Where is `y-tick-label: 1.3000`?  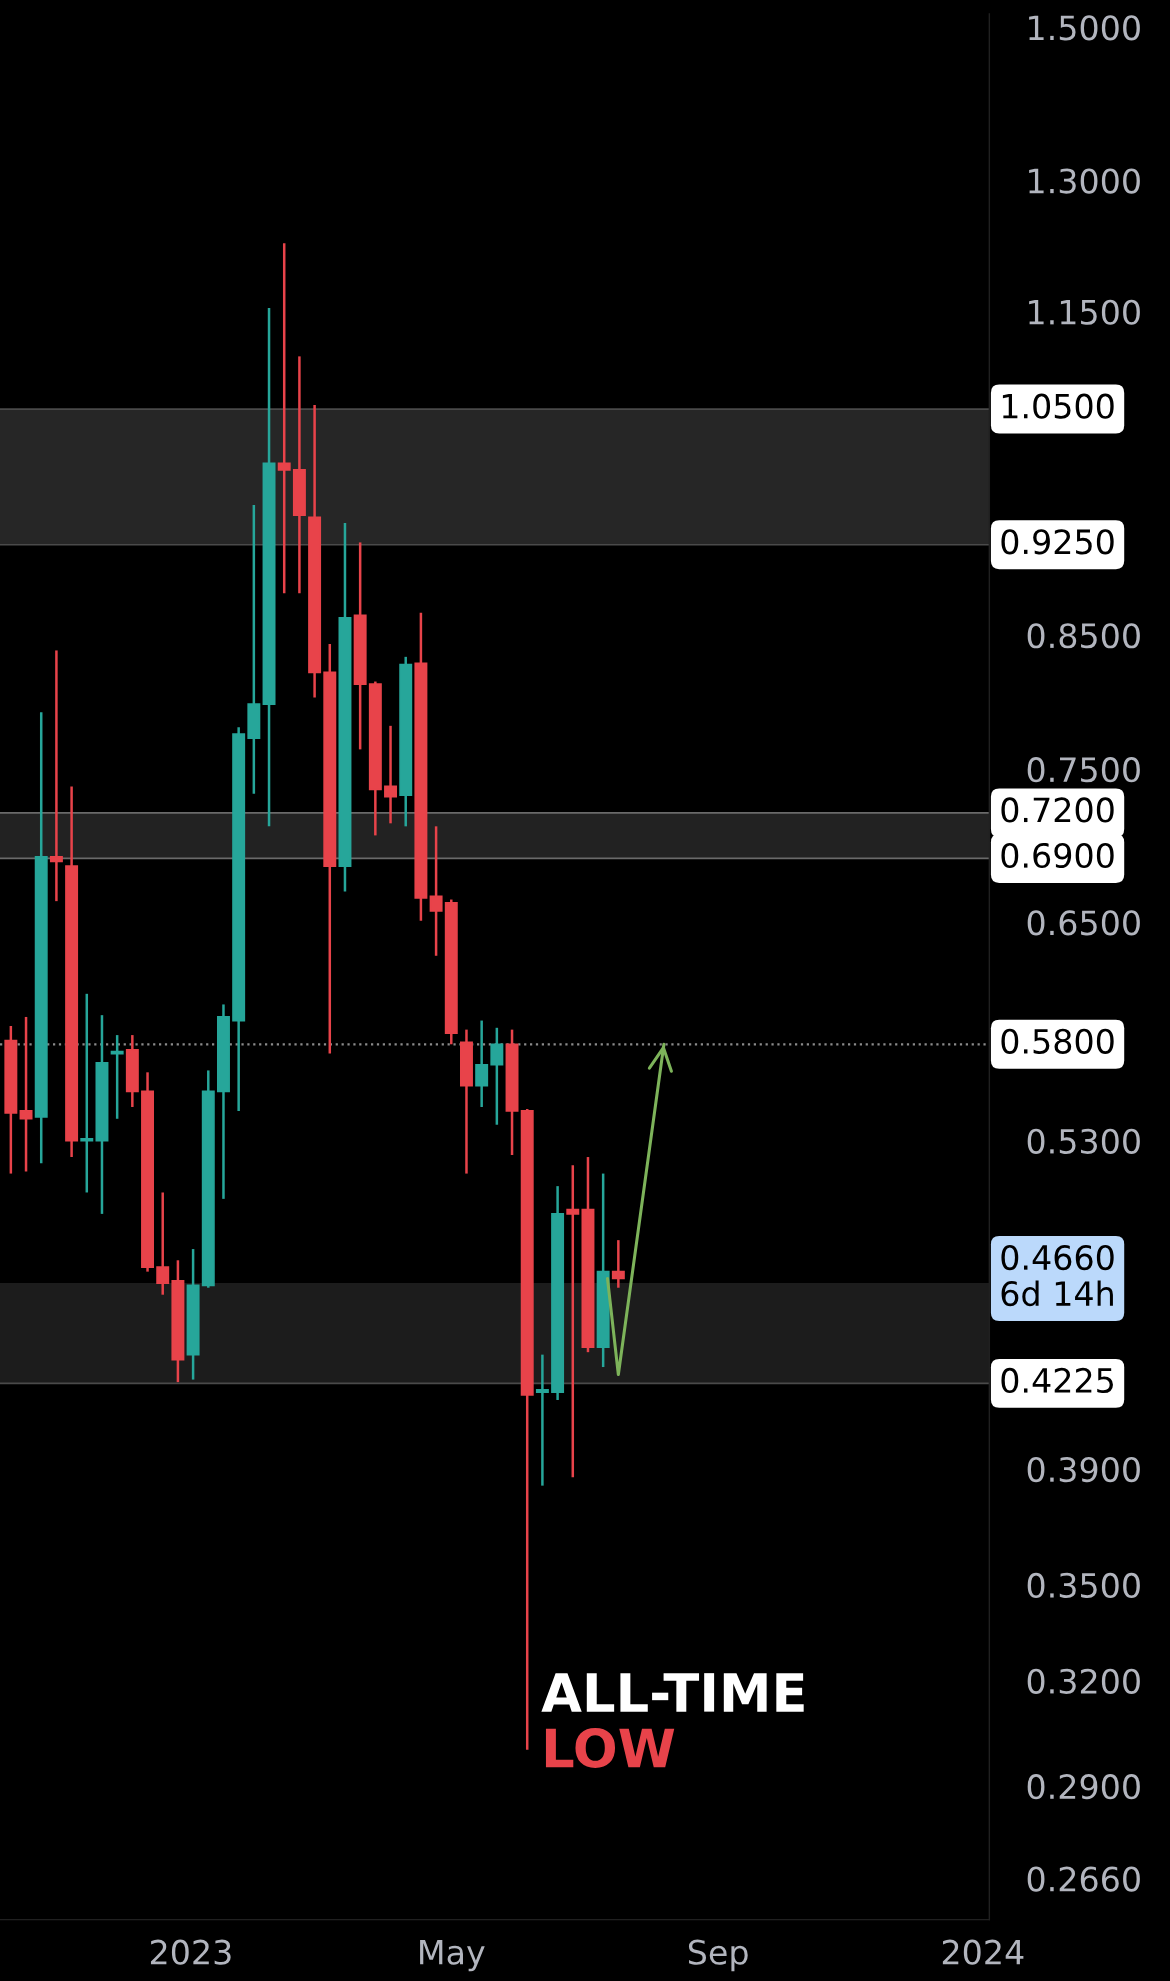 y-tick-label: 1.3000 is located at coordinates (1084, 181).